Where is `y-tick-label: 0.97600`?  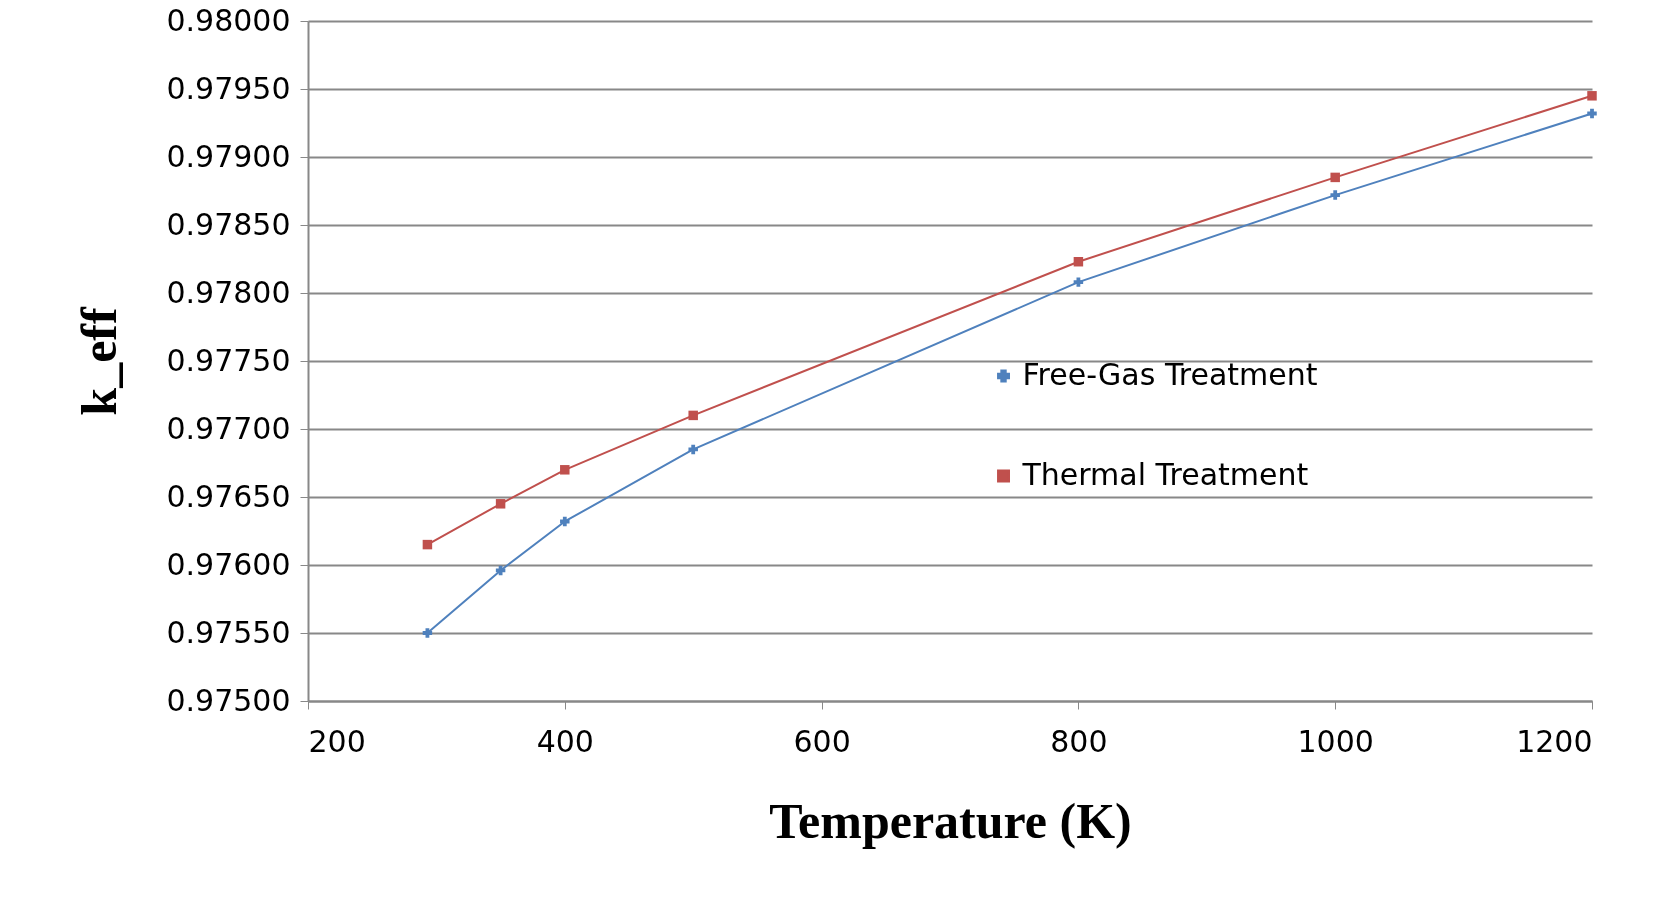
y-tick-label: 0.97600 is located at coordinates (228, 564).